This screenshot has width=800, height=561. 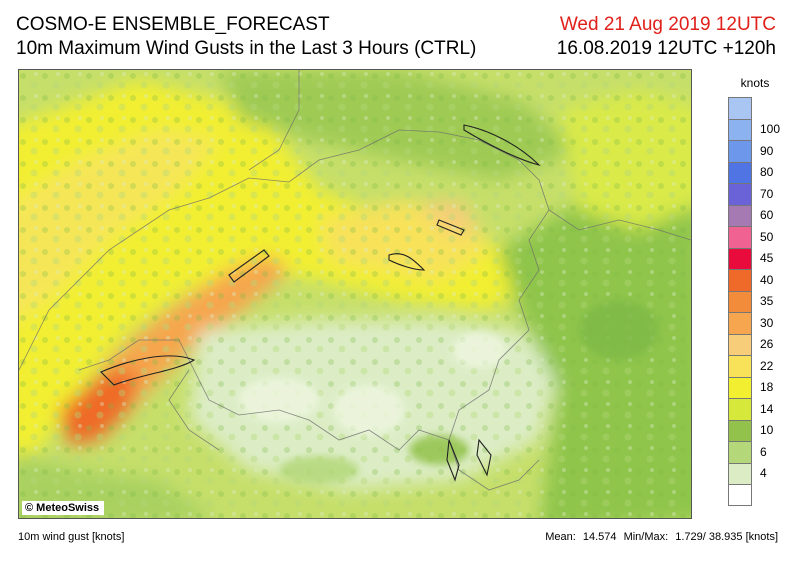 What do you see at coordinates (453, 460) in the screenshot?
I see `lake-maggiore` at bounding box center [453, 460].